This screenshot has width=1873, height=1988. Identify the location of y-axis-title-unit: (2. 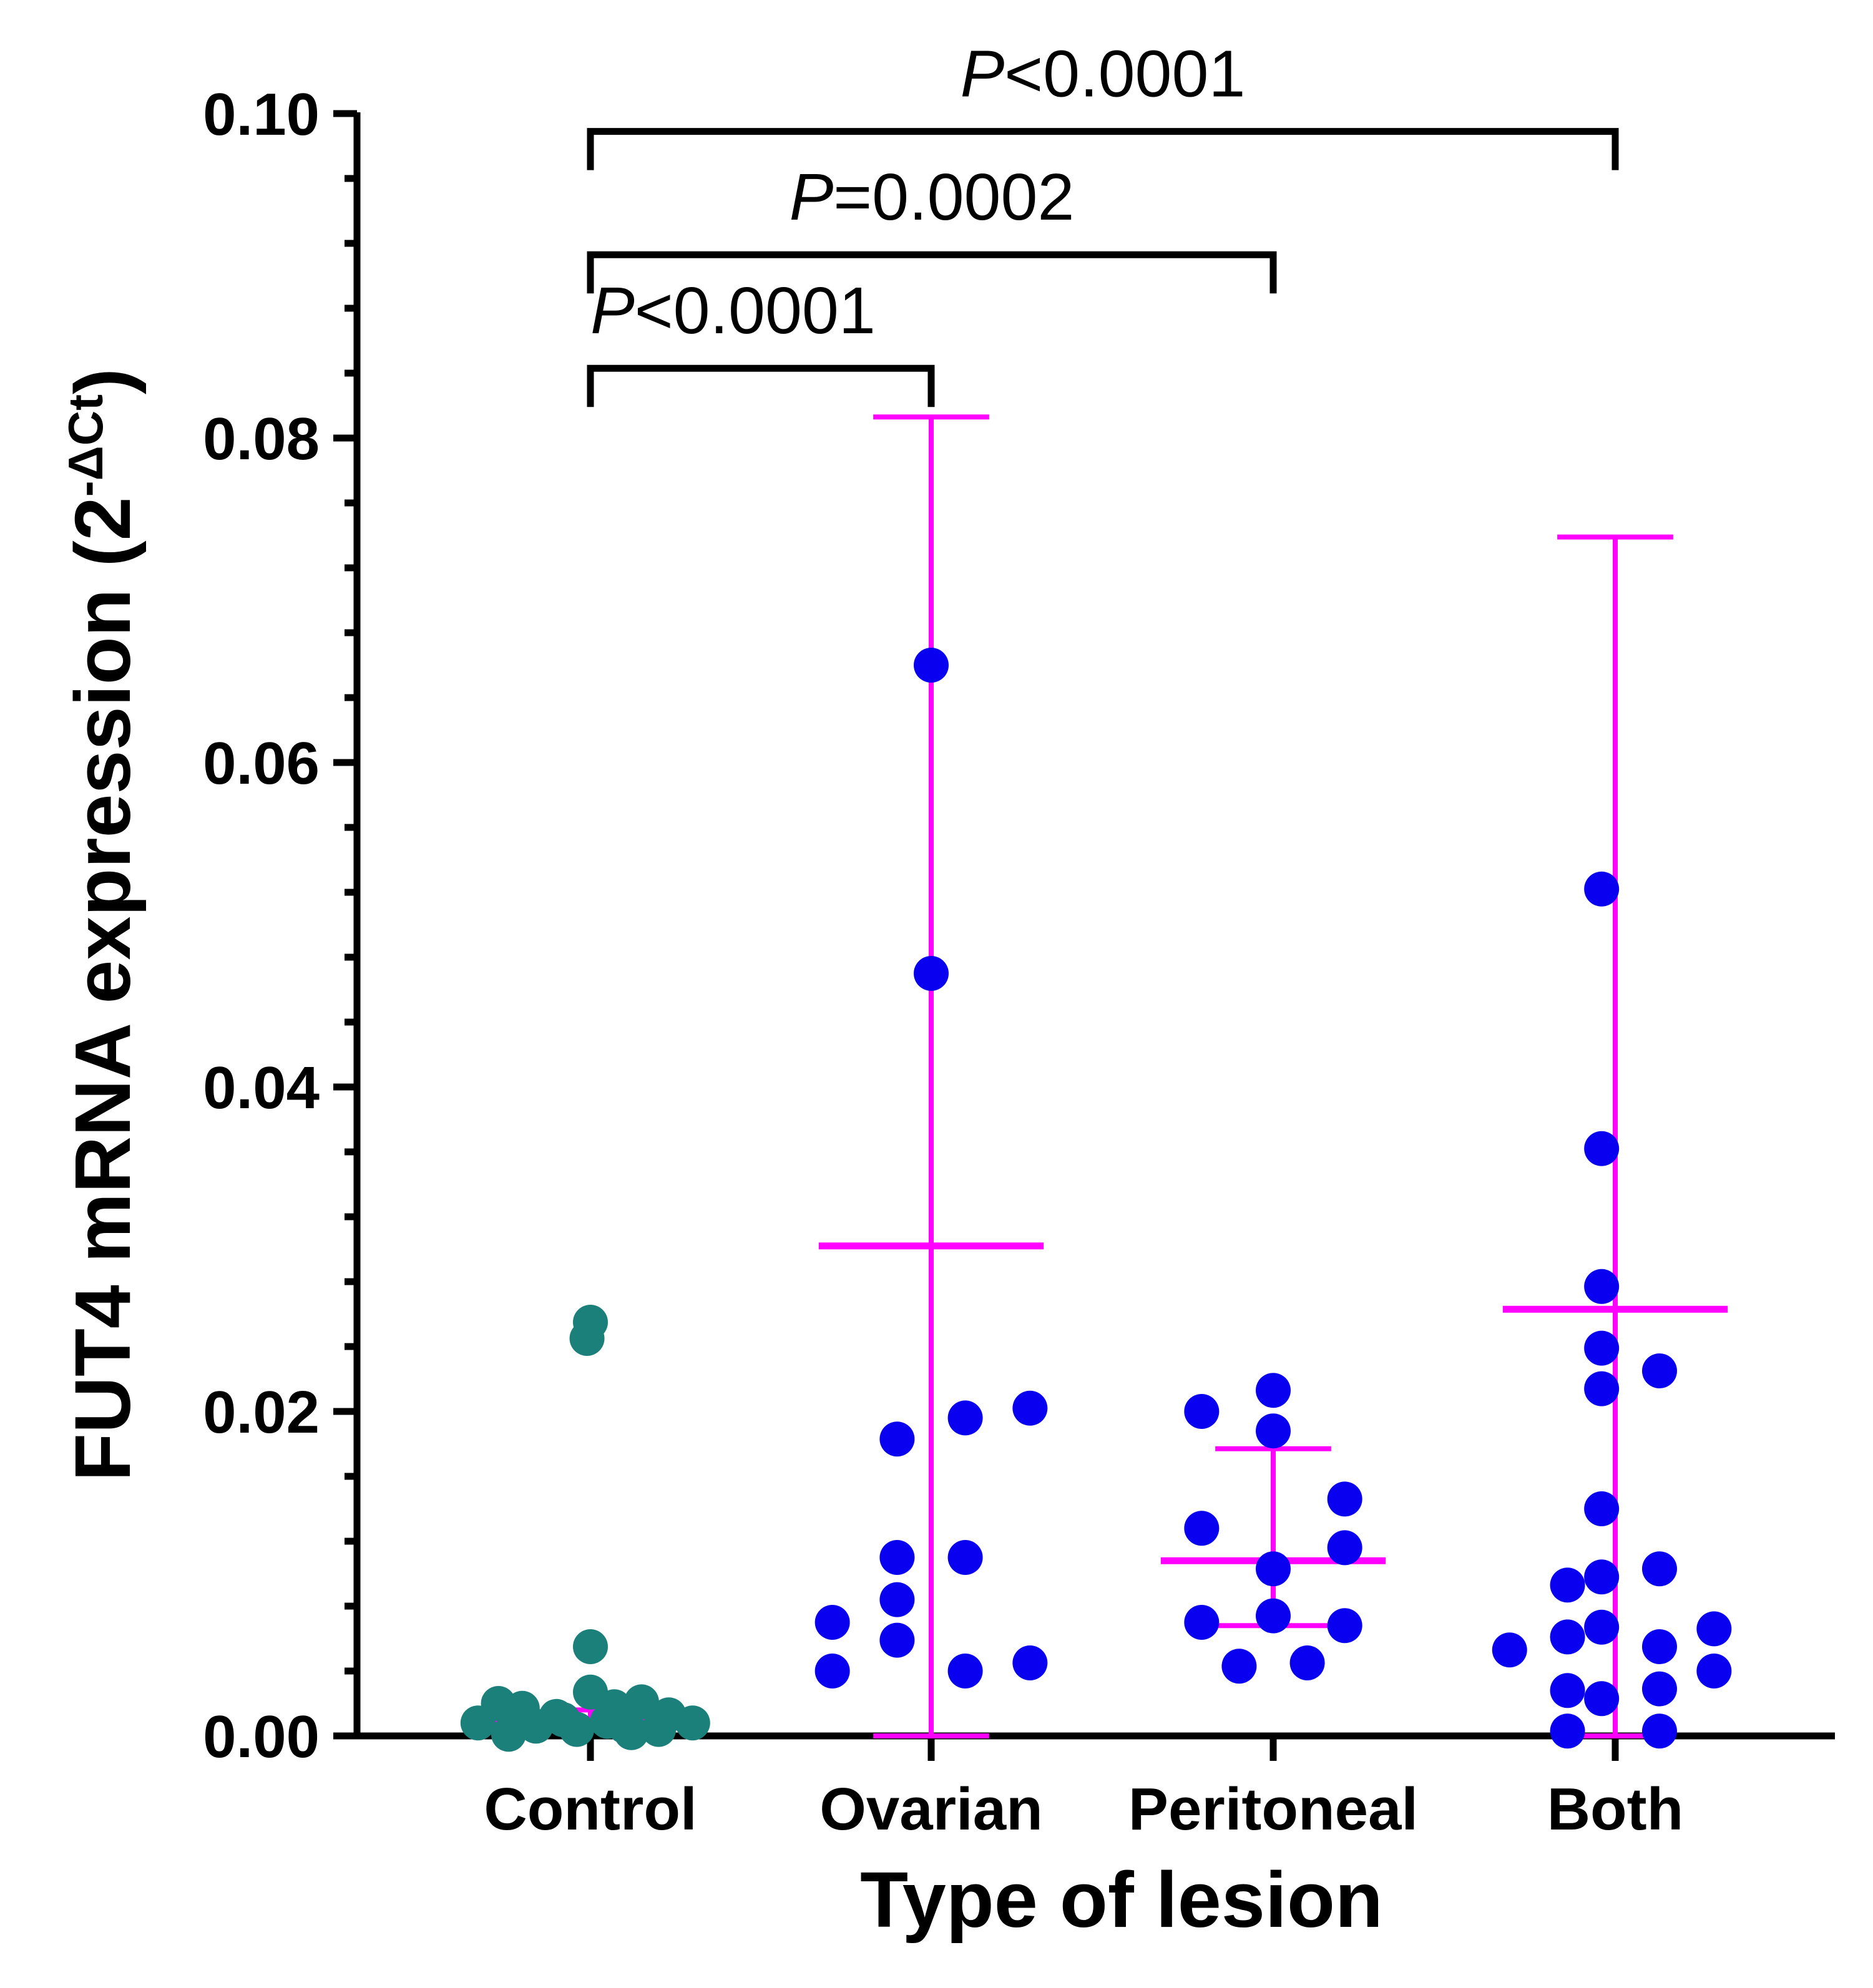
(103, 532).